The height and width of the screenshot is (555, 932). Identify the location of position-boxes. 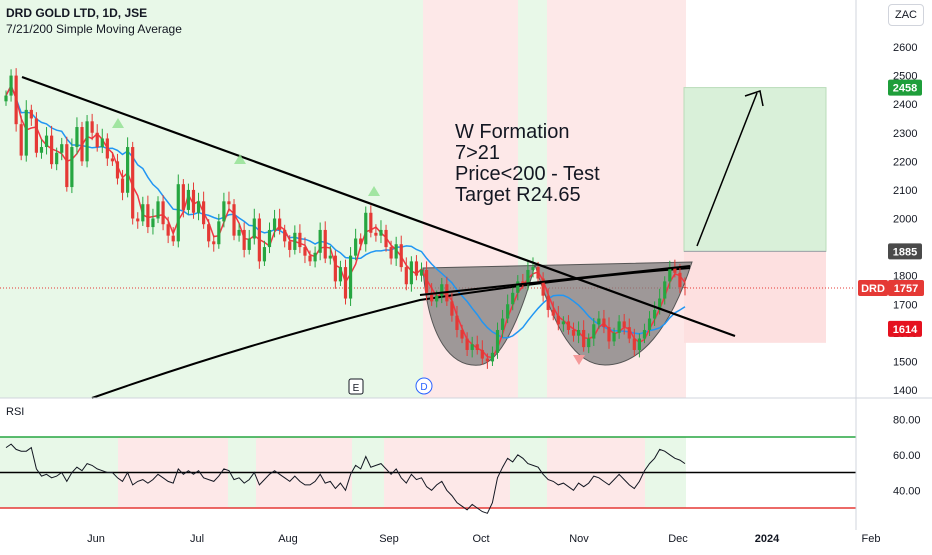
(755, 215).